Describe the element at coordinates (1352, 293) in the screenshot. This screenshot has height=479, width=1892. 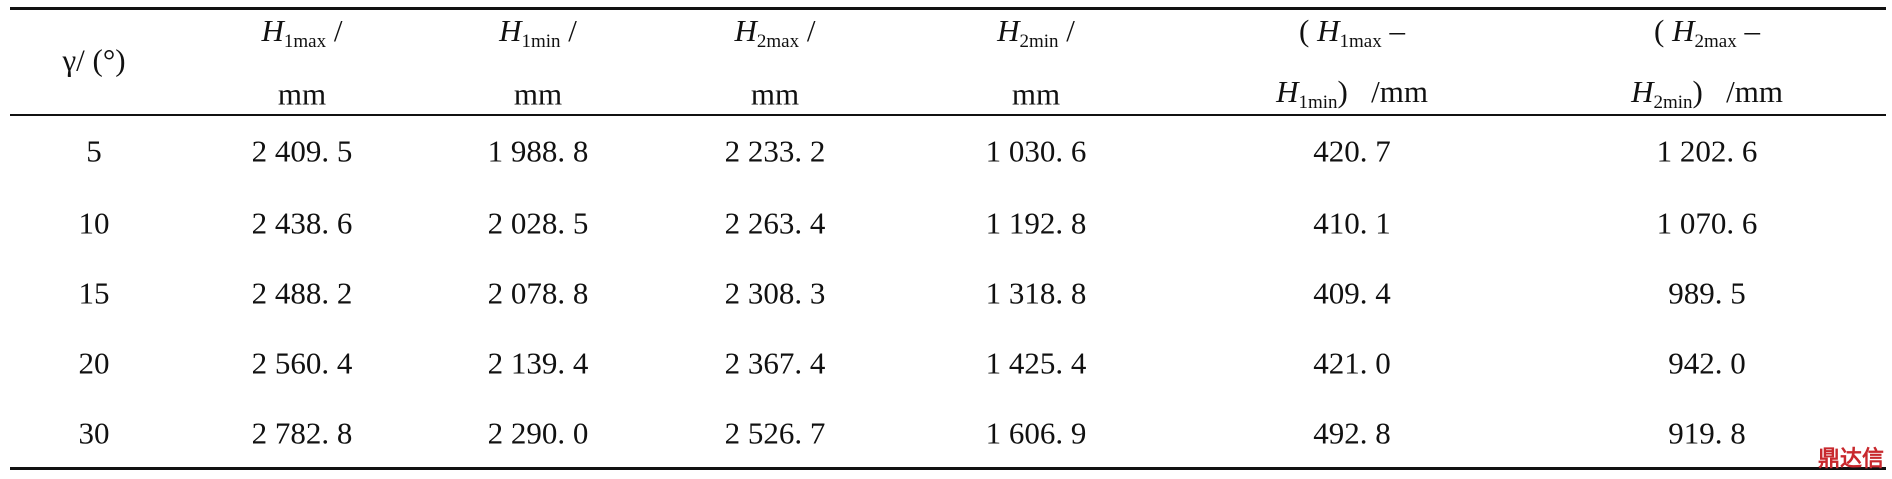
I see `table-cell: 409. 4` at that location.